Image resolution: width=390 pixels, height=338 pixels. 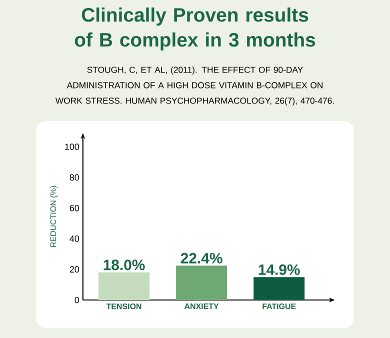 What do you see at coordinates (72, 147) in the screenshot?
I see `y-tick-label: 100` at bounding box center [72, 147].